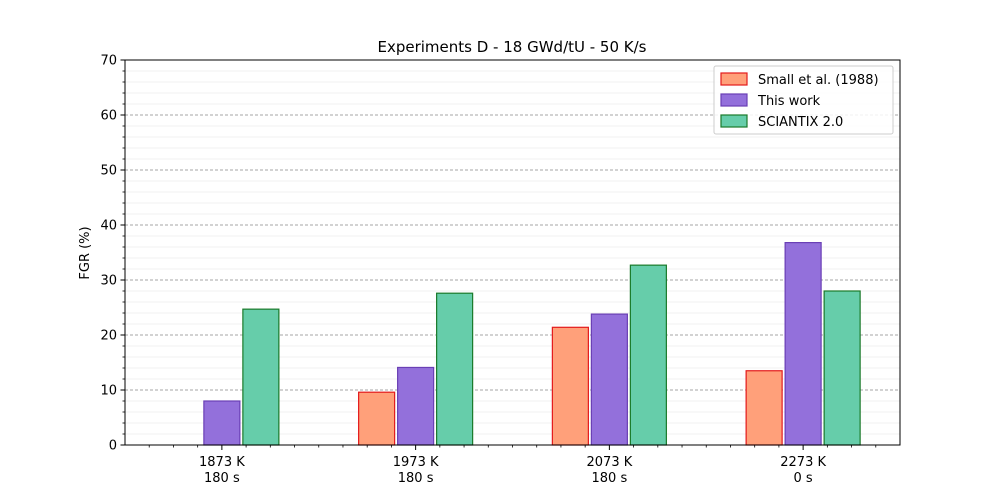 This screenshot has width=1000, height=500. Describe the element at coordinates (610, 462) in the screenshot. I see `x-tick-label-line1: 2073 K` at that location.